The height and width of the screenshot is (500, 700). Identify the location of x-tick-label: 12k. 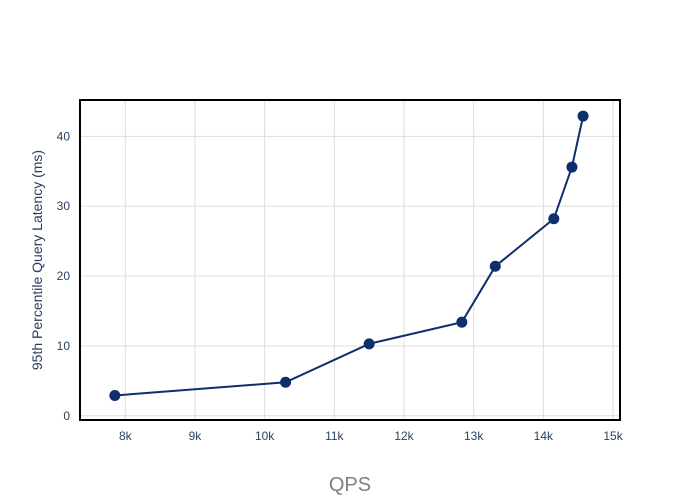
(404, 436).